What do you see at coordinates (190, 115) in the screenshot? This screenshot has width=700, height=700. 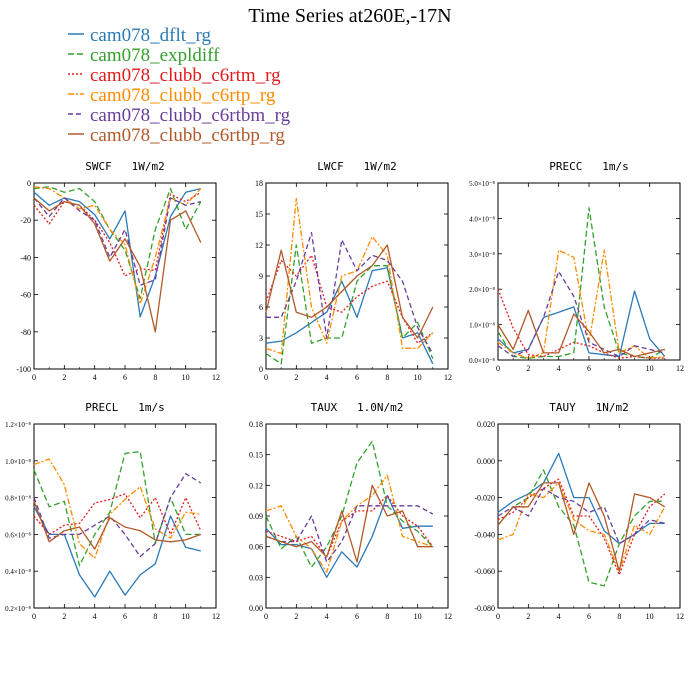 I see `legend-label: cam078_clubb_c6rtbm_rg` at bounding box center [190, 115].